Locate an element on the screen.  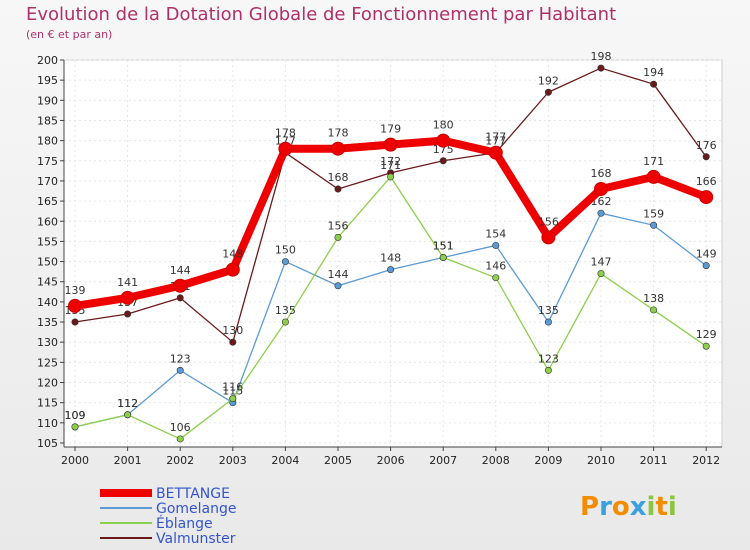
data-label-gomelange: 149 is located at coordinates (706, 254).